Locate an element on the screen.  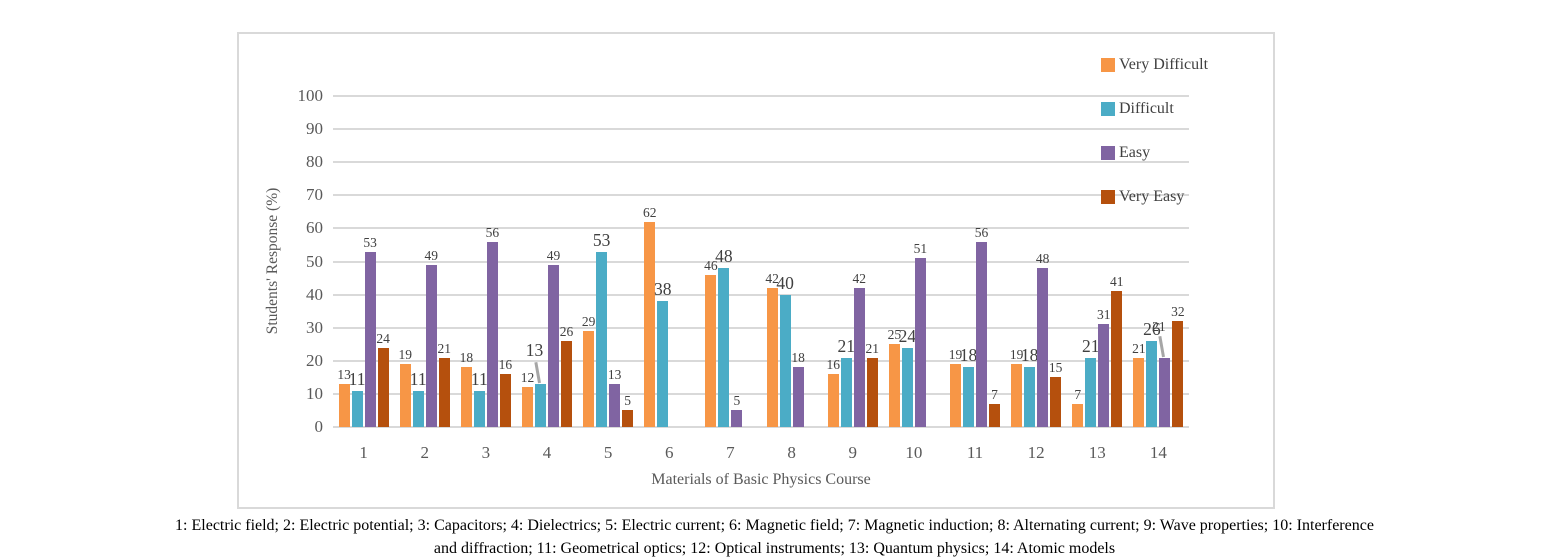
bar-value-label: 42 is located at coordinates (772, 278).